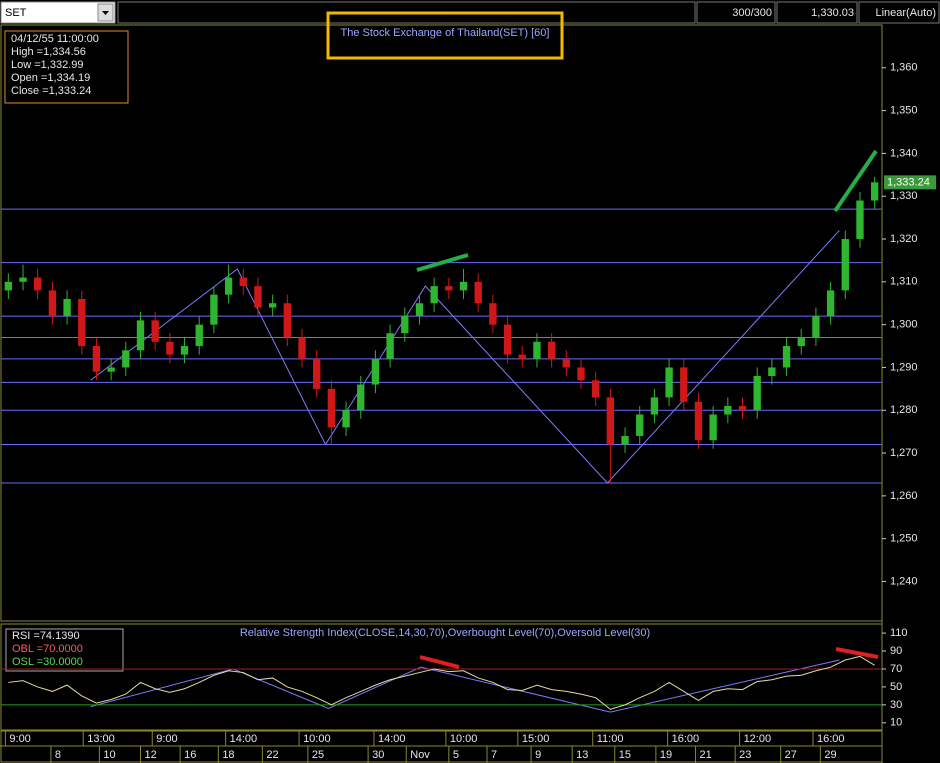 The image size is (940, 763). Describe the element at coordinates (758, 739) in the screenshot. I see `x-tick-label: 12:00` at that location.